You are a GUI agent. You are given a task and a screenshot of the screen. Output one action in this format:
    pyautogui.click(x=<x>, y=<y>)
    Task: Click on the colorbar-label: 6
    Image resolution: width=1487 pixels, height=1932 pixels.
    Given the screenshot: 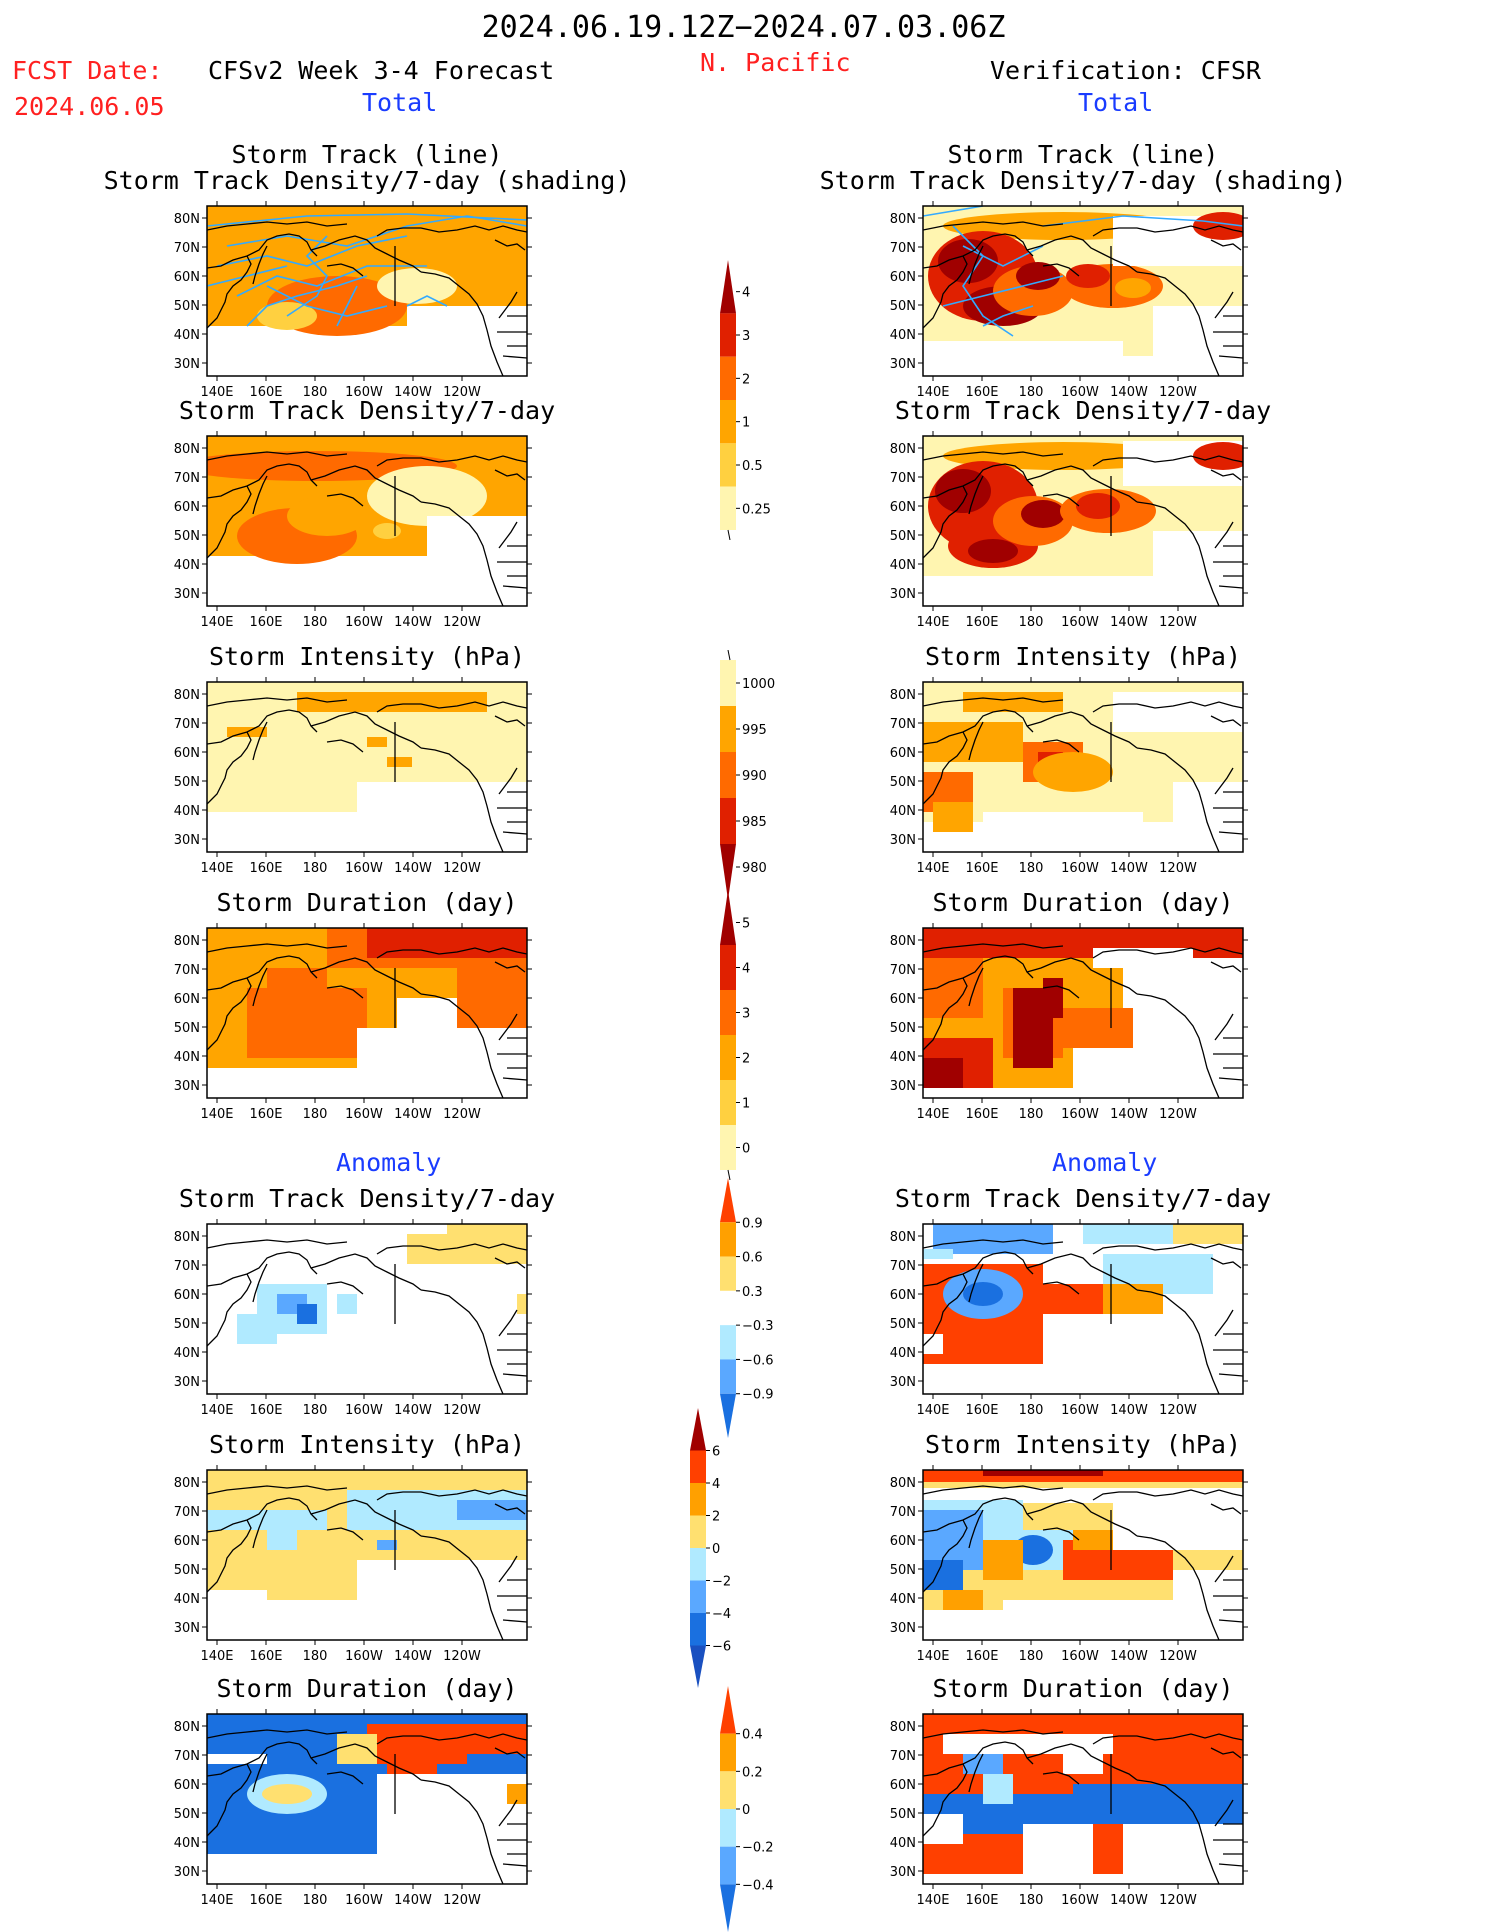 What is the action you would take?
    pyautogui.click(x=716, y=1452)
    